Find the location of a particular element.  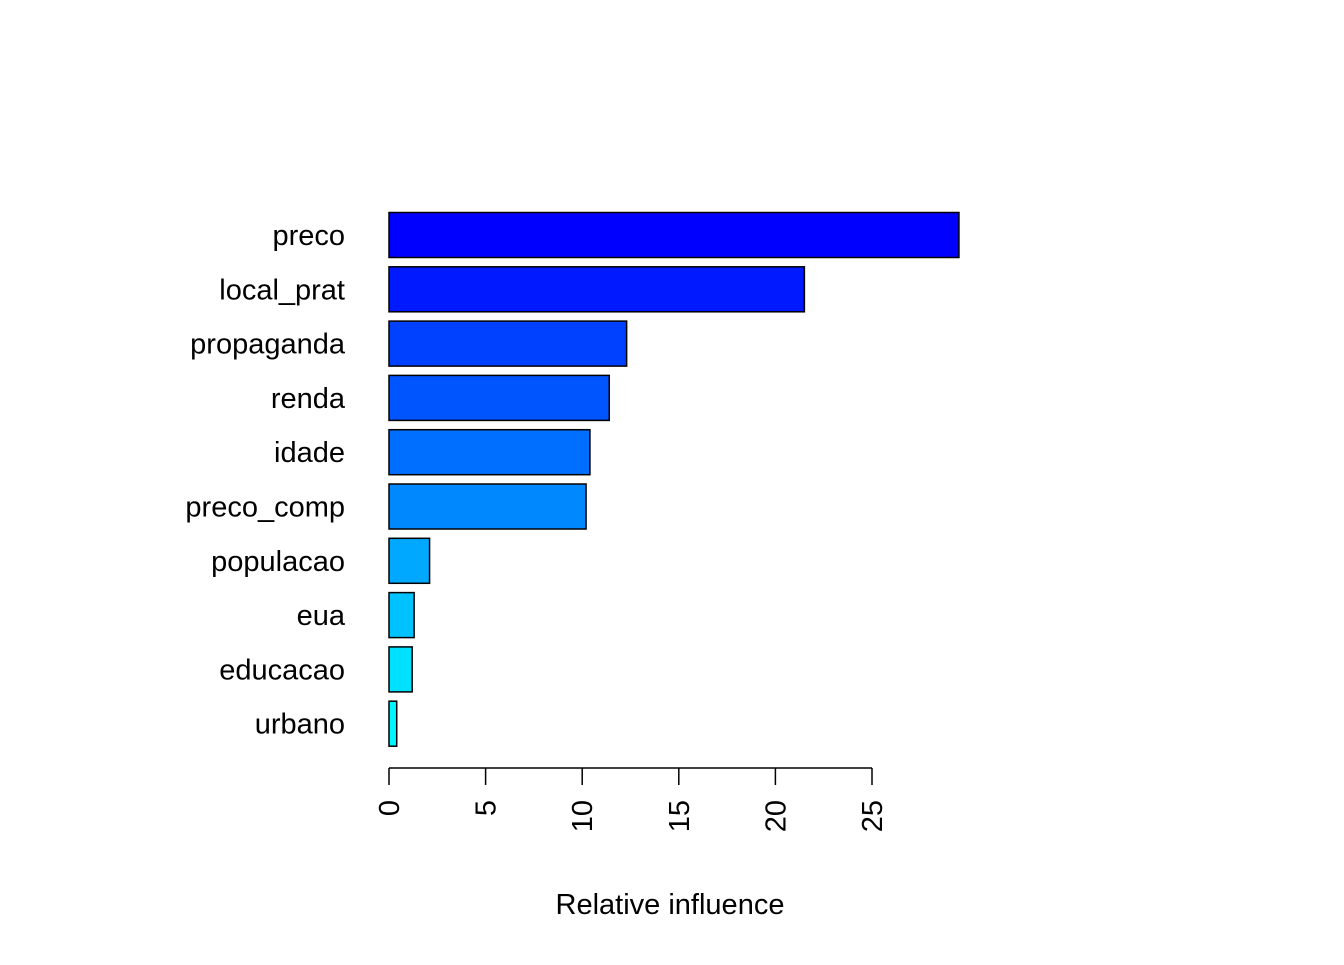

bar-propaganda is located at coordinates (508, 343).